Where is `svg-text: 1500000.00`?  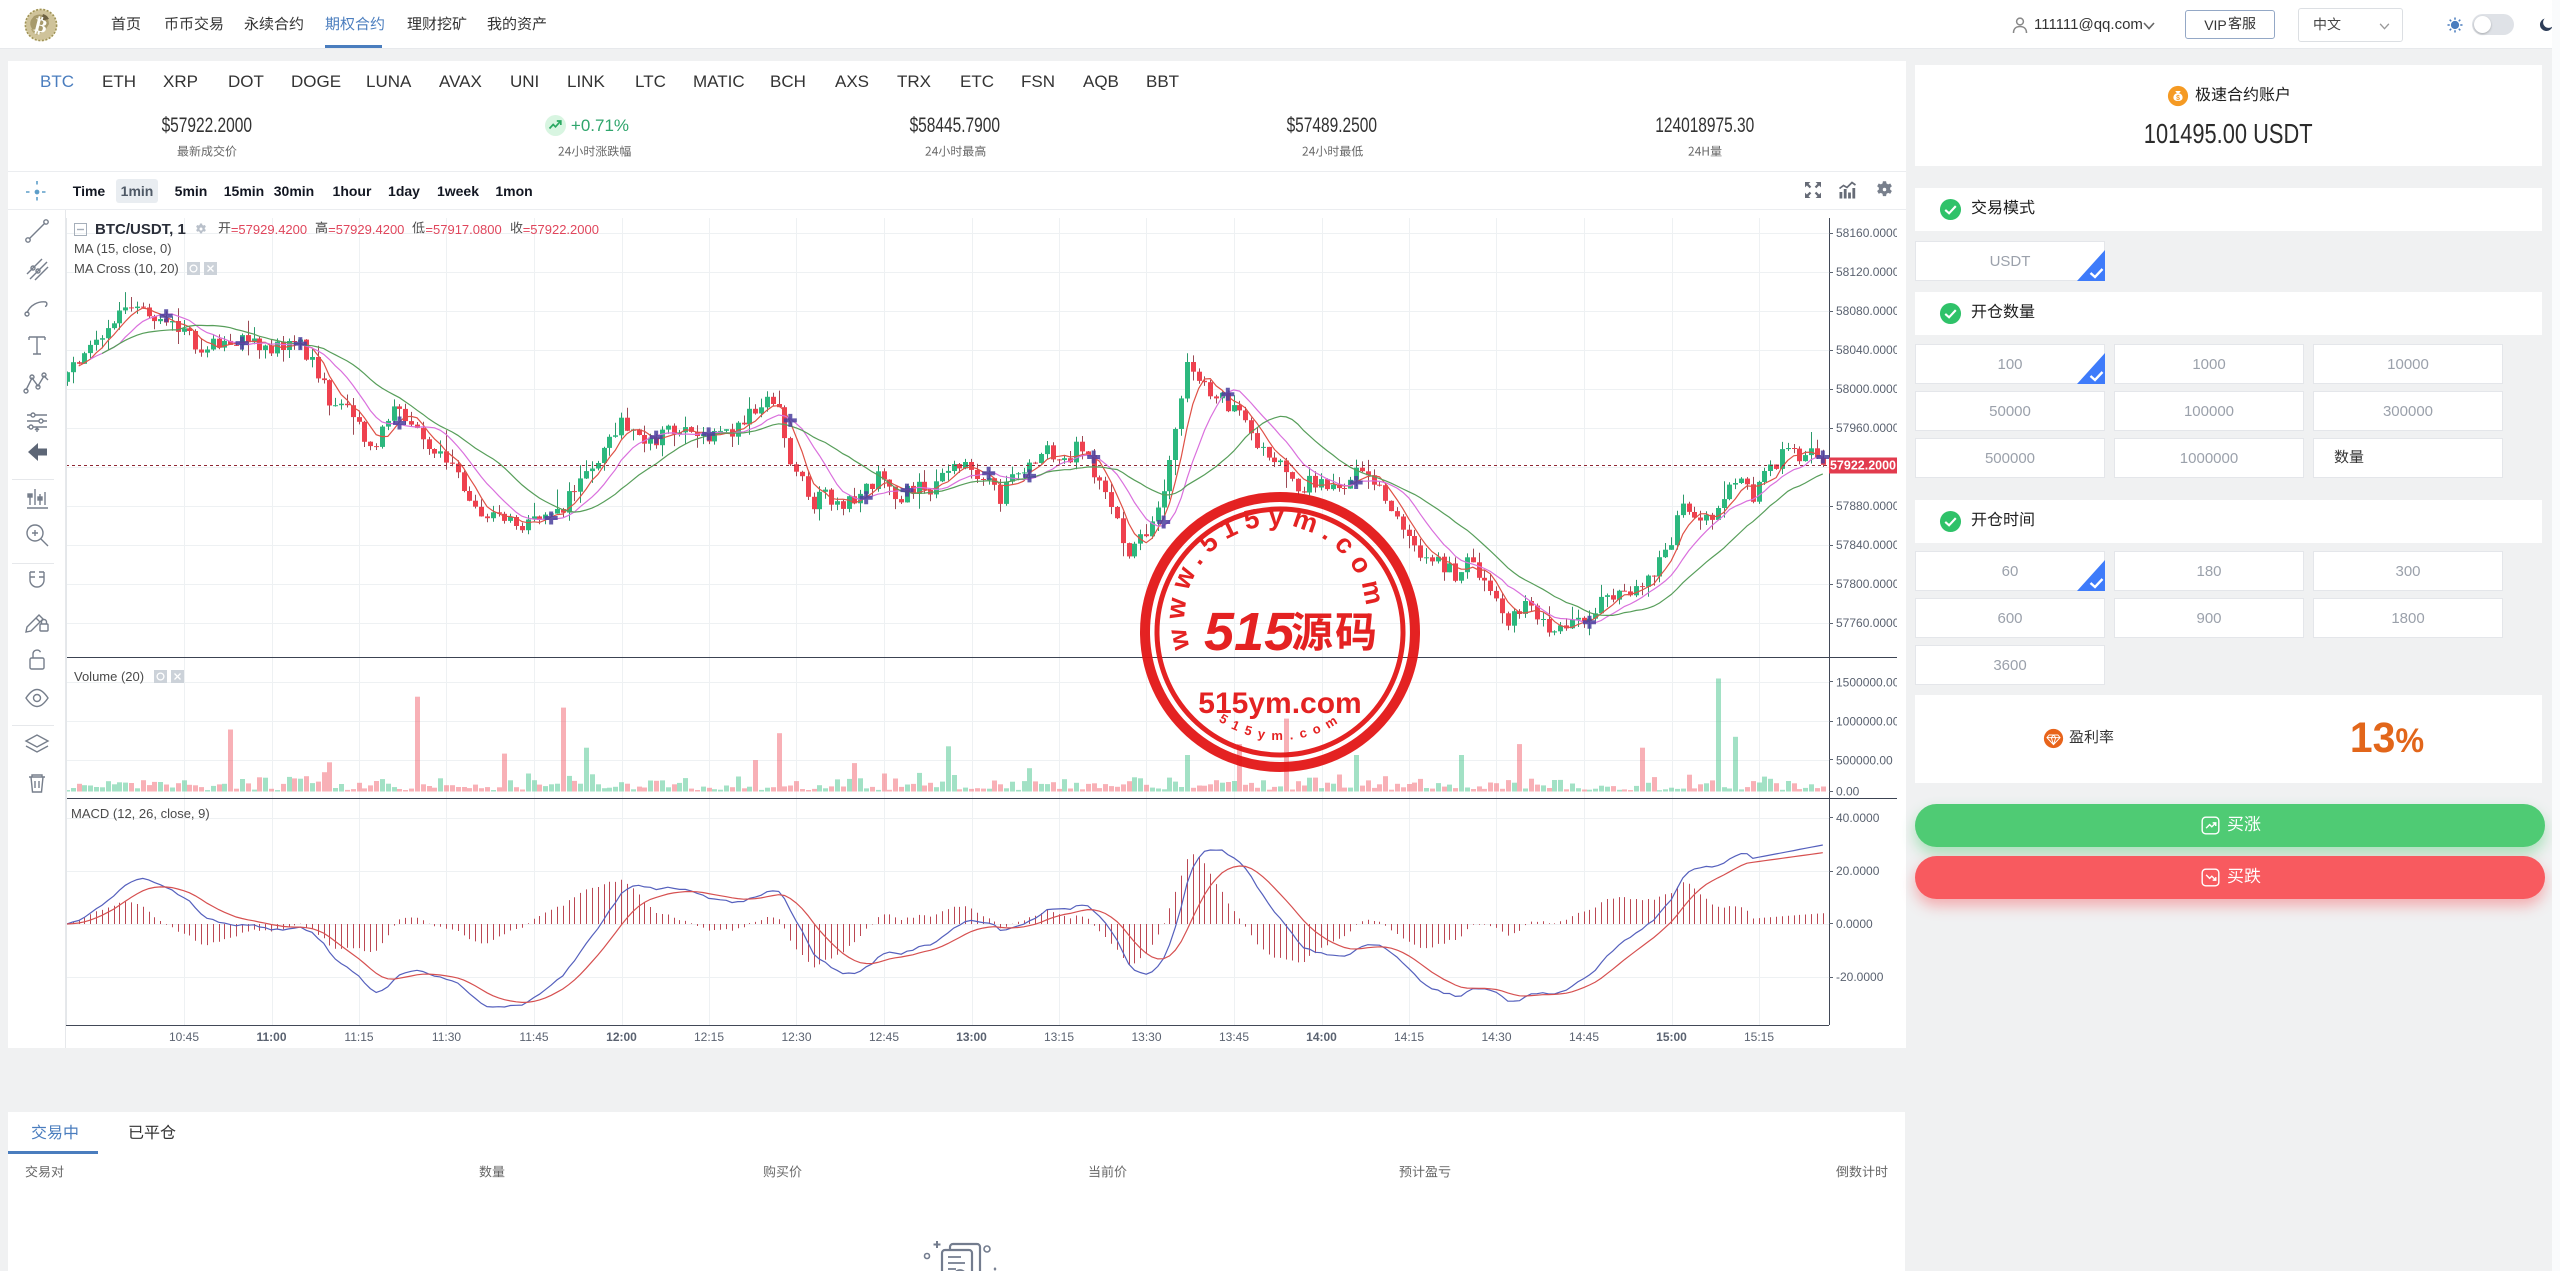 svg-text: 1500000.00 is located at coordinates (1866, 683).